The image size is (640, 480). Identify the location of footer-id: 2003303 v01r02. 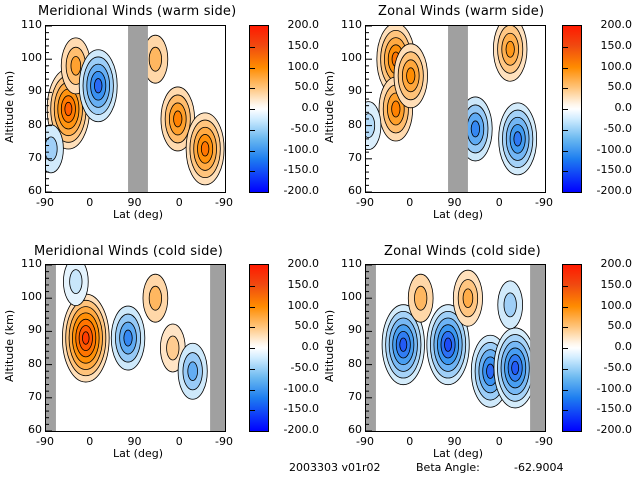
(335, 467).